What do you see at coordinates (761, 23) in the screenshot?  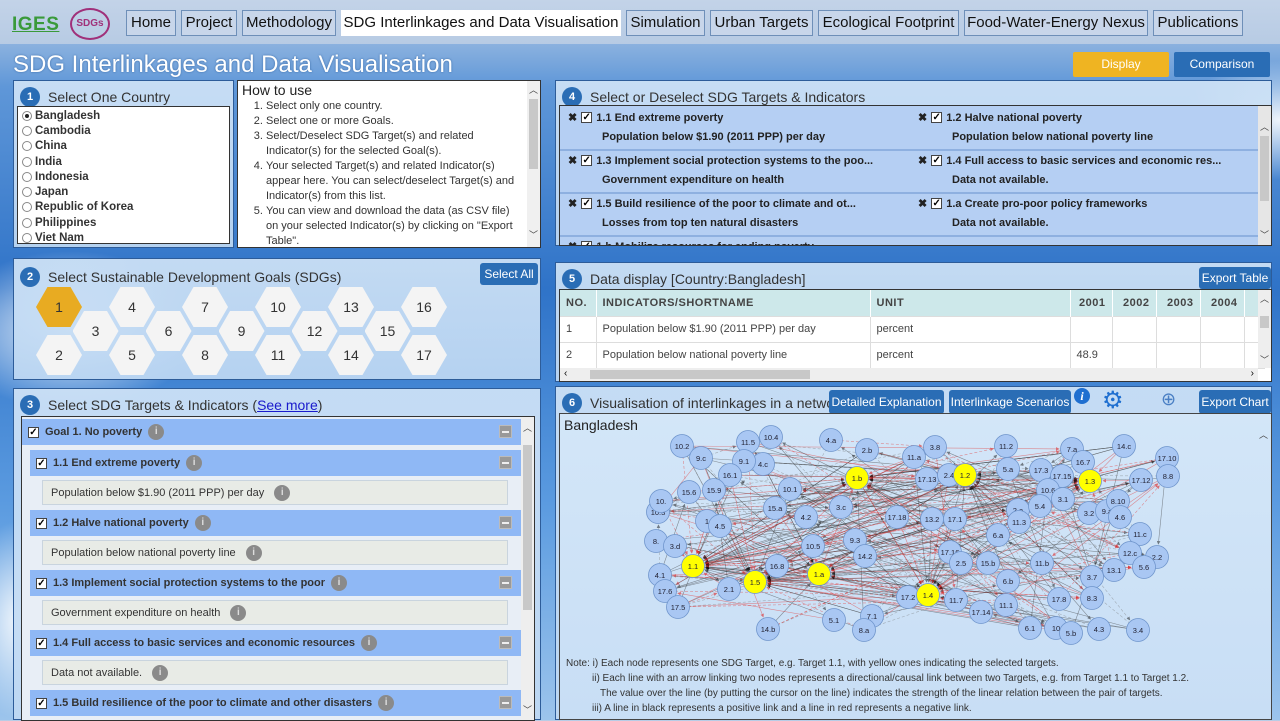 I see `nav-tab: Urban Targets` at bounding box center [761, 23].